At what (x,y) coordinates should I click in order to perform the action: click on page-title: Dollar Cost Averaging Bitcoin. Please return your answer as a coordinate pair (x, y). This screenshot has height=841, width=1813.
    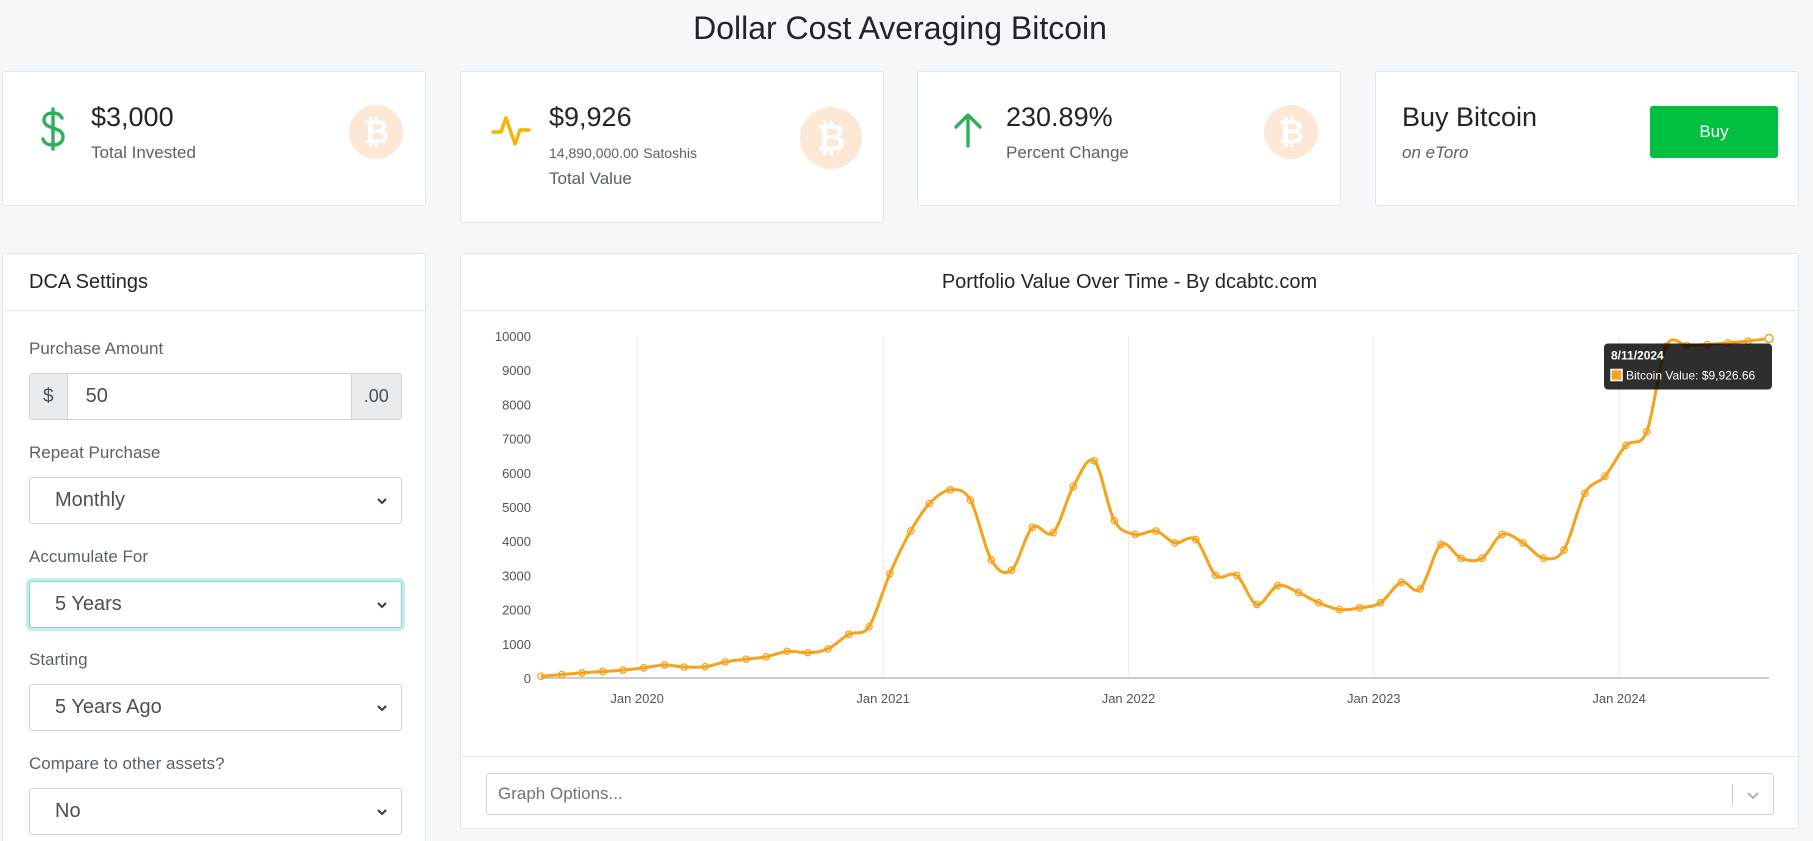
    Looking at the image, I should click on (900, 28).